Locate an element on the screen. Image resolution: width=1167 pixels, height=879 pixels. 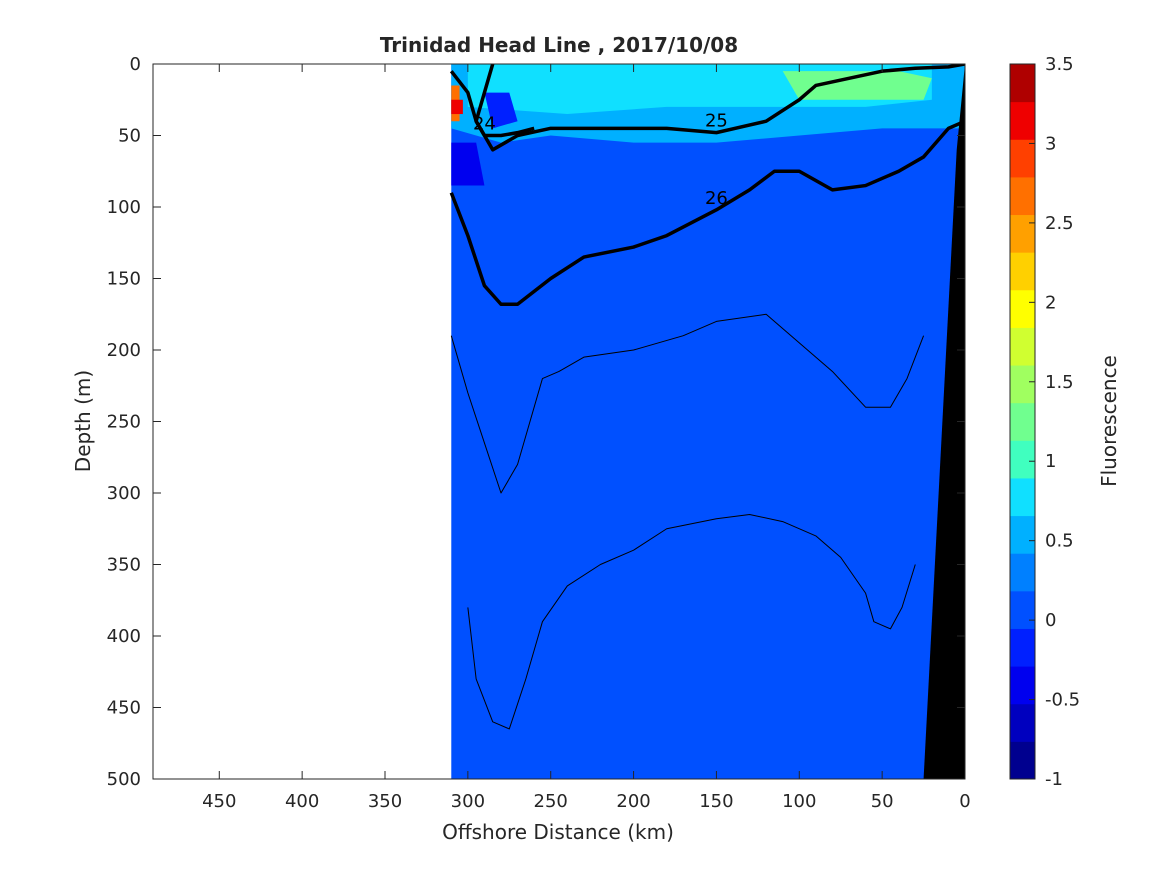
y-tick-label: 350 is located at coordinates (124, 565).